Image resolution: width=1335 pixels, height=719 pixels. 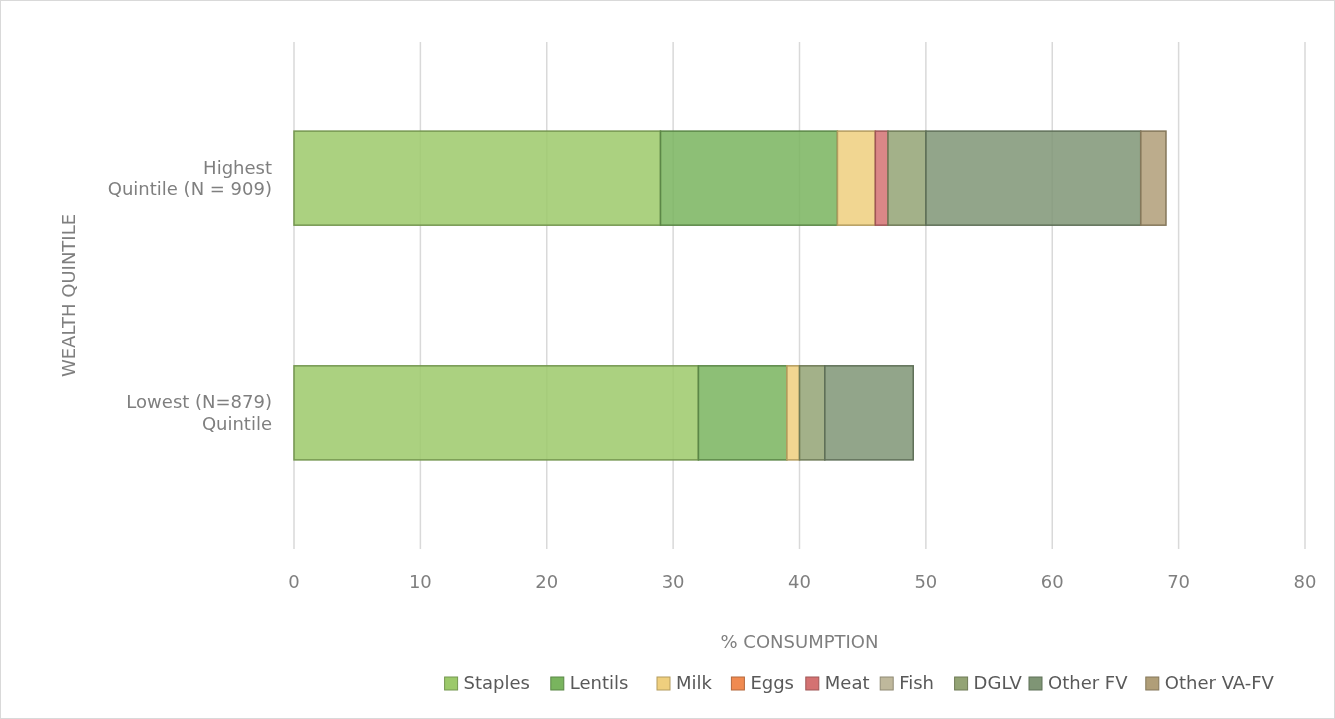 What do you see at coordinates (998, 682) in the screenshot?
I see `legend-label: DGLV` at bounding box center [998, 682].